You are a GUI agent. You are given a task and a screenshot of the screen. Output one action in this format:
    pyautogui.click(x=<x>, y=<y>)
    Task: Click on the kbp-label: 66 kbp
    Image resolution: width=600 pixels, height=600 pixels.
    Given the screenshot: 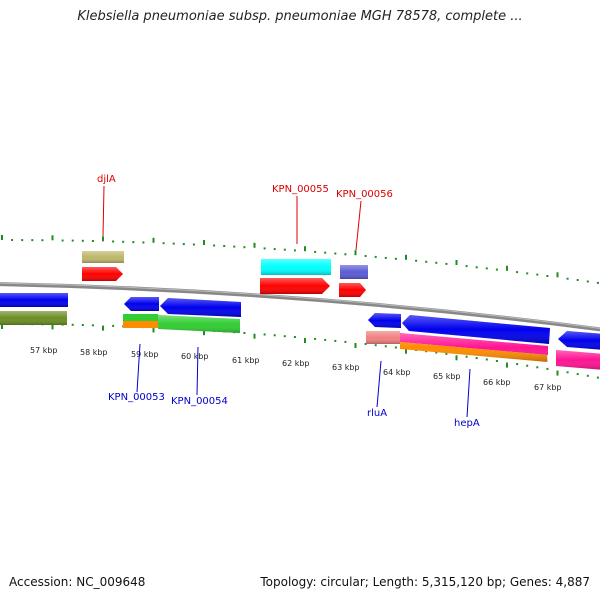 What is the action you would take?
    pyautogui.click(x=497, y=382)
    